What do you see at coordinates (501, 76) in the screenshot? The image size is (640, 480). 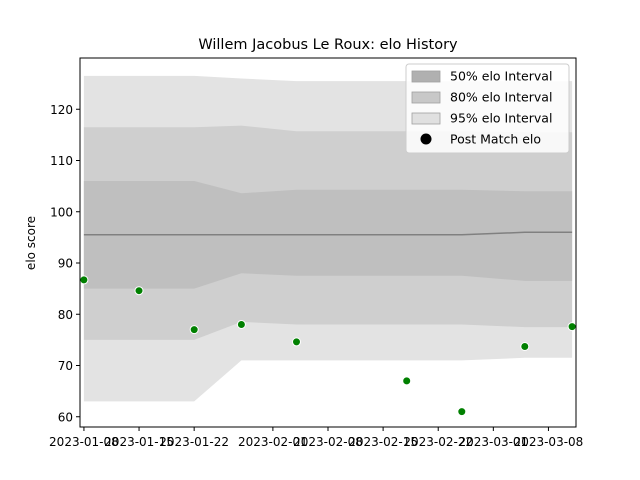 I see `legend-label: 50% elo Interval` at bounding box center [501, 76].